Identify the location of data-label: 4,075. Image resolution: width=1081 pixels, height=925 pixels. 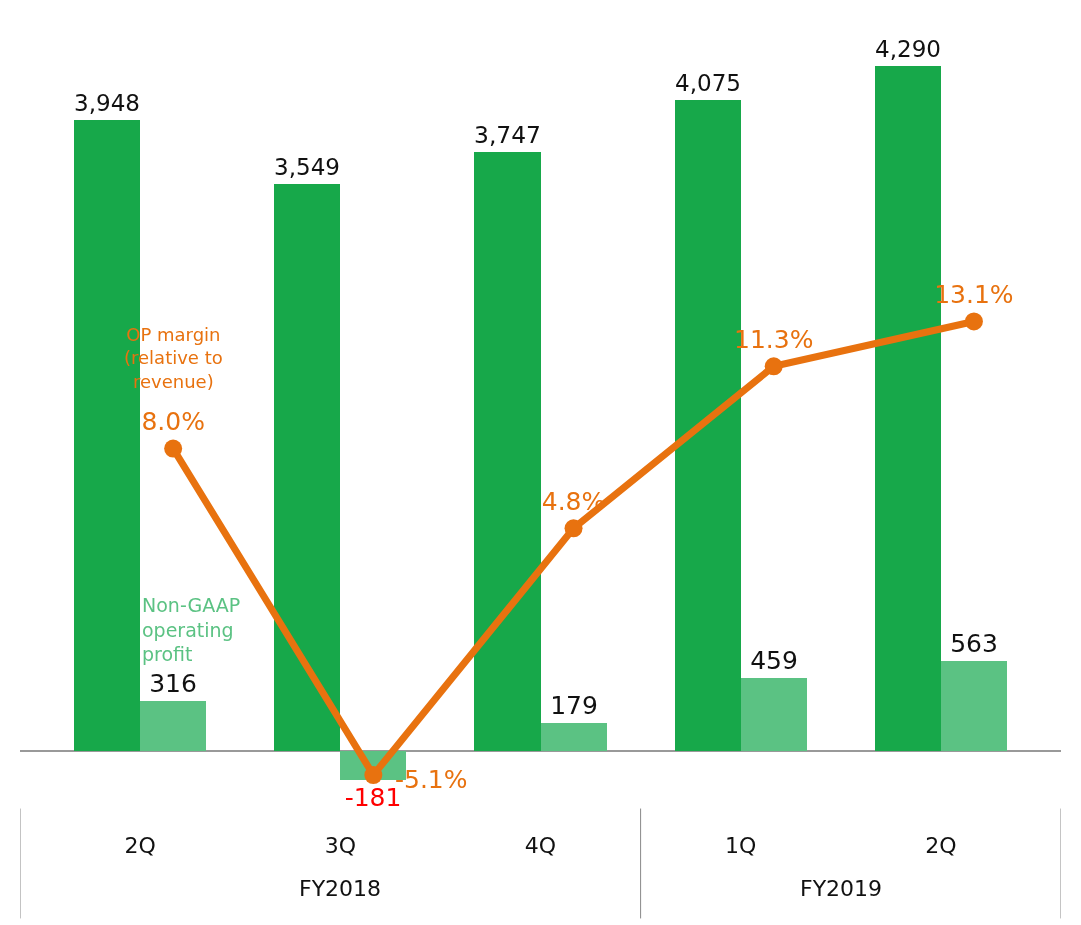
(708, 83).